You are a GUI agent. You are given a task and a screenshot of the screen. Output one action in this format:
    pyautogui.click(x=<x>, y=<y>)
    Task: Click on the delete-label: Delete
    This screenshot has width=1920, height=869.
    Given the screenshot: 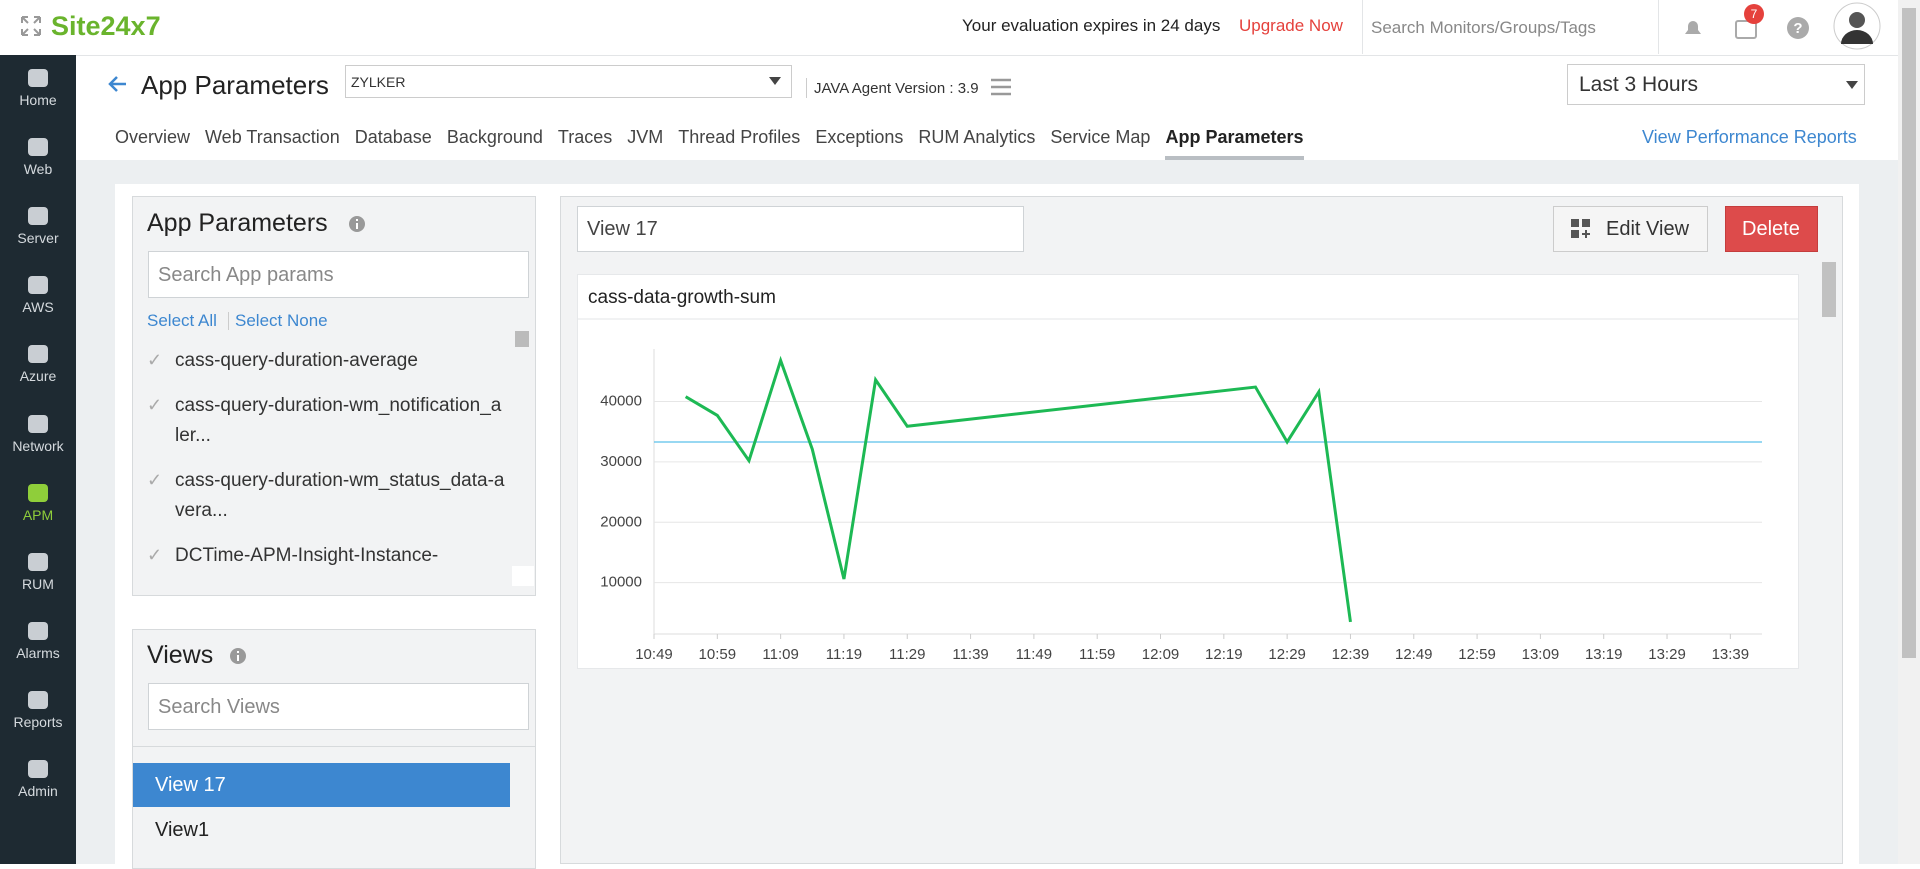 What is the action you would take?
    pyautogui.click(x=1771, y=229)
    